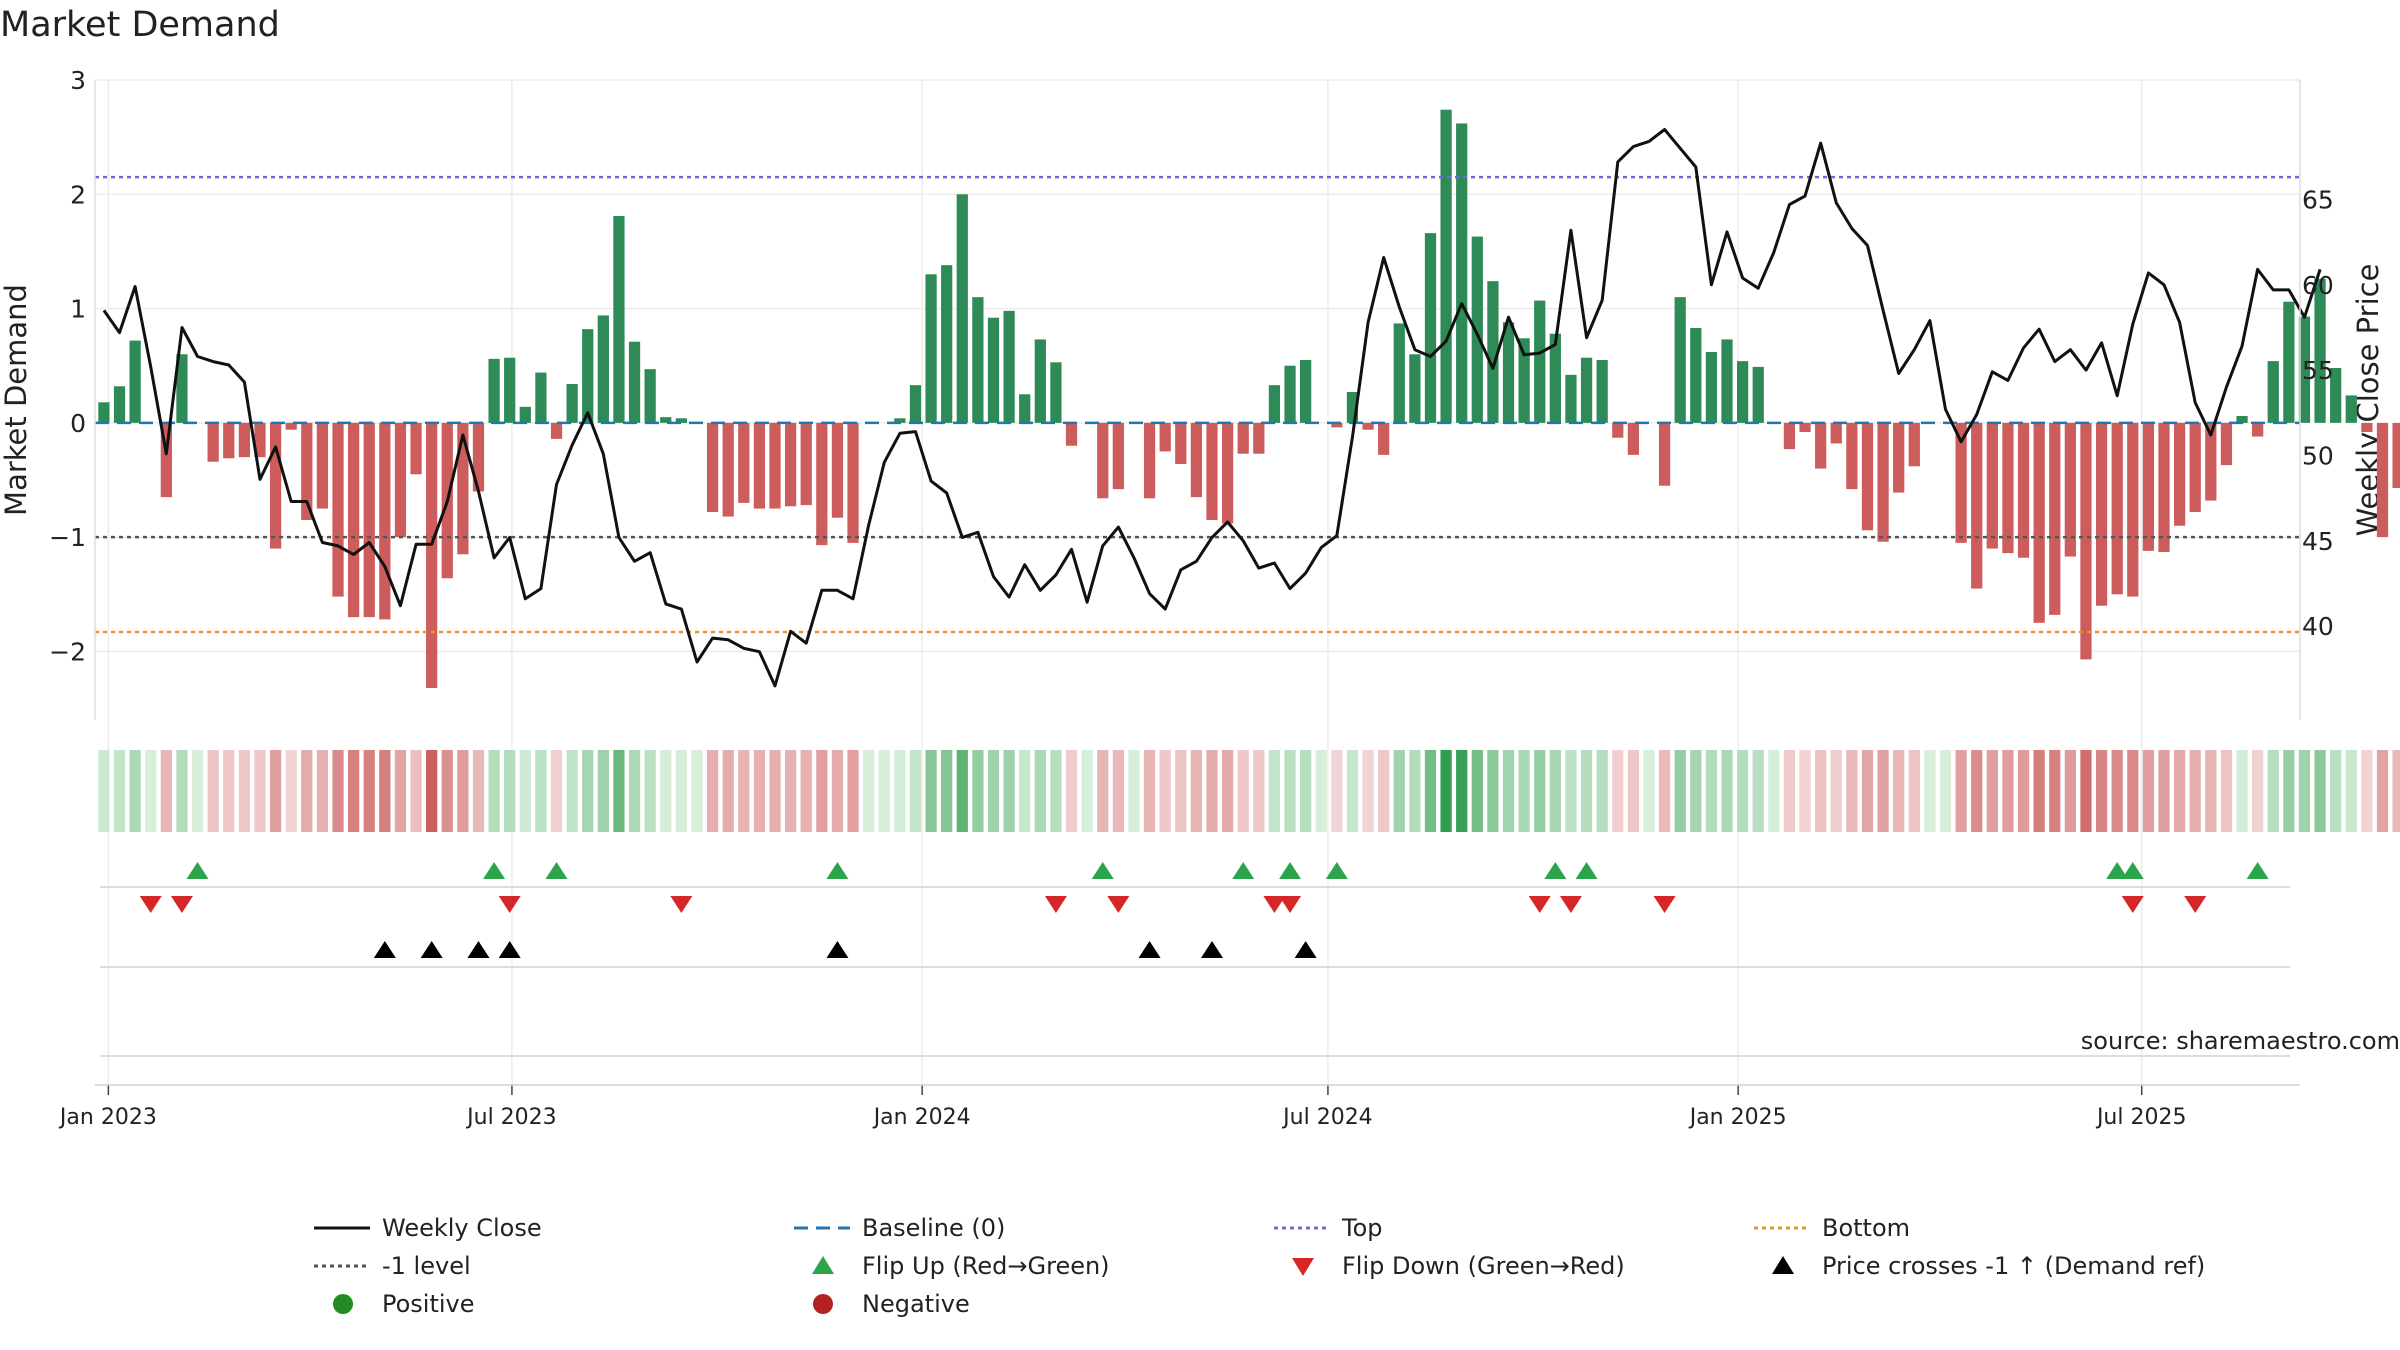 The image size is (2400, 1350). I want to click on y2-tick-label: 55, so click(2318, 370).